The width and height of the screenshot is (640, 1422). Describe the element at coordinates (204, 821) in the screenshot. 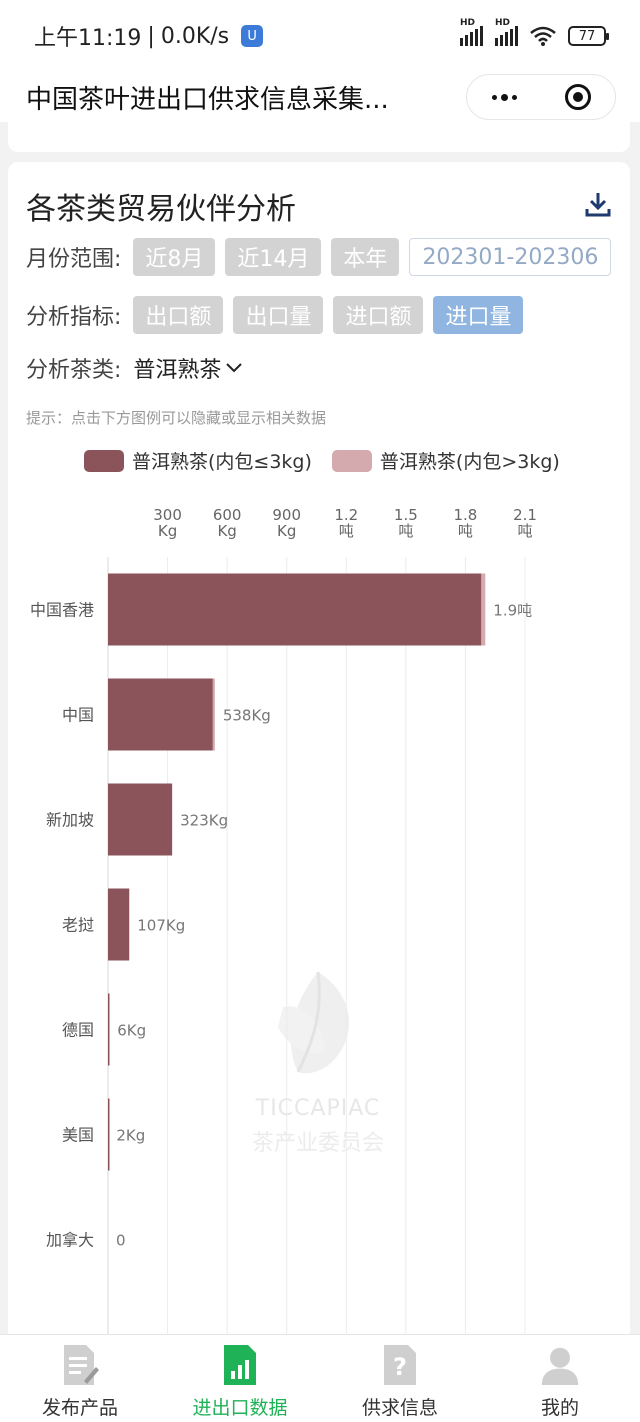

I see `value-label: 323Kg` at that location.